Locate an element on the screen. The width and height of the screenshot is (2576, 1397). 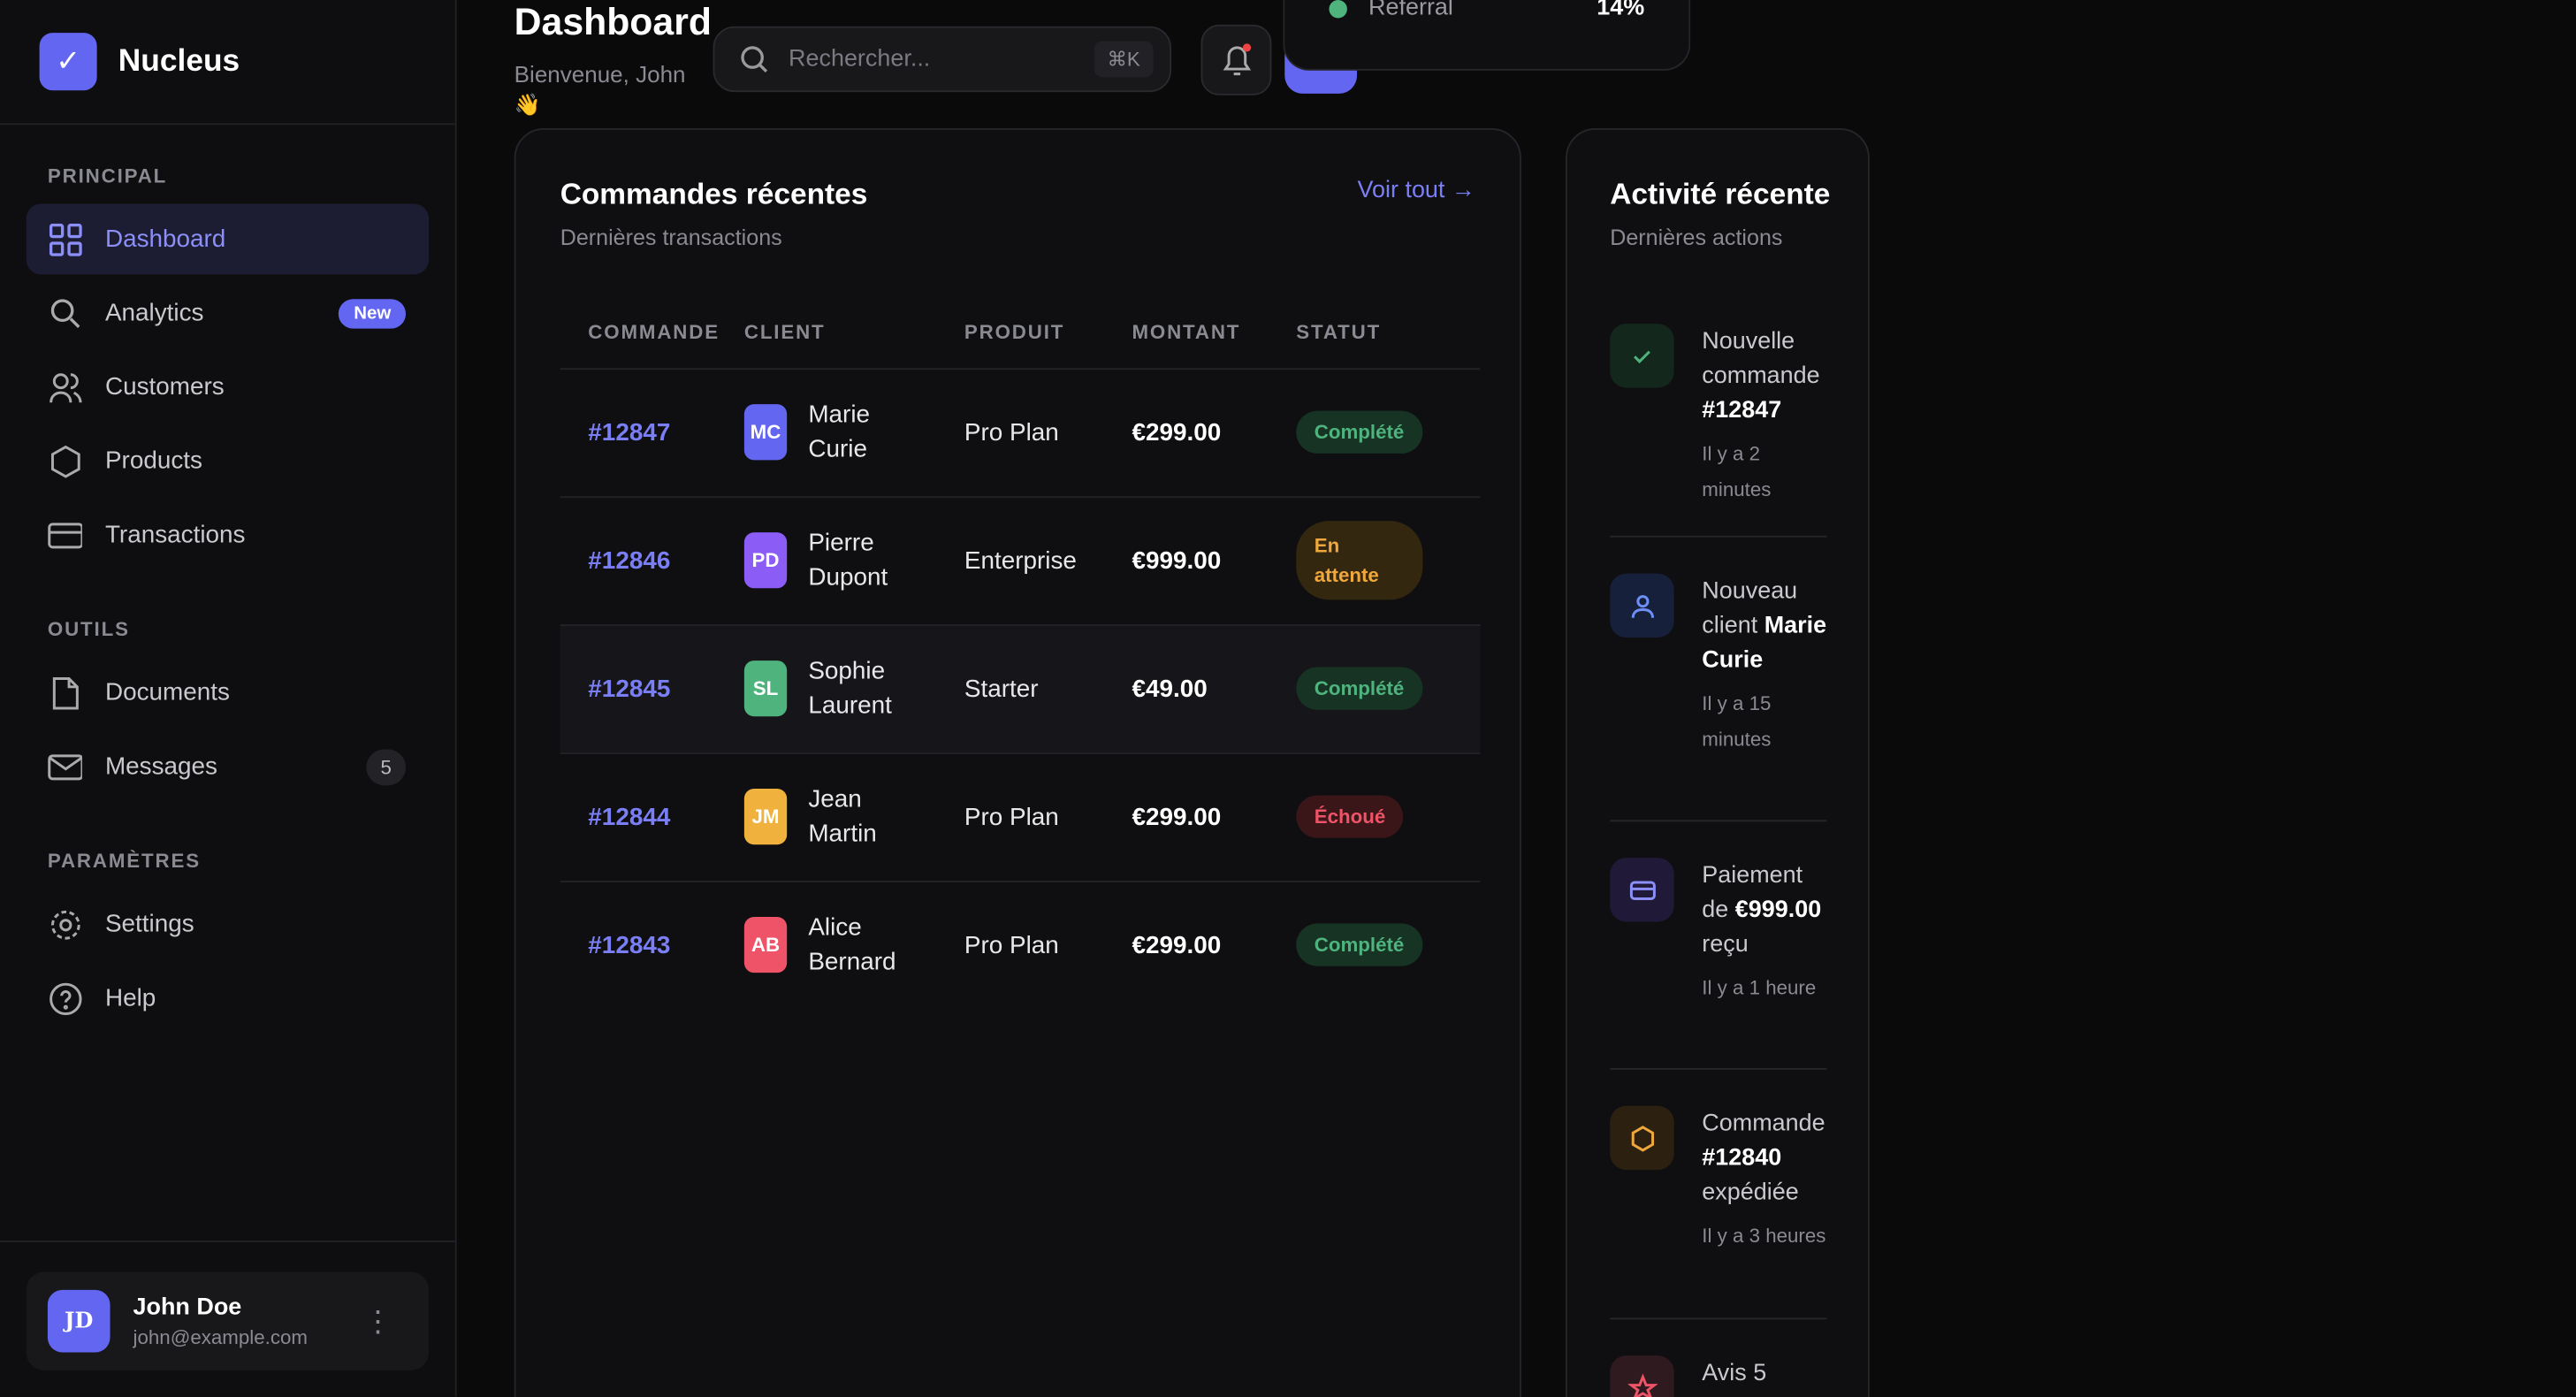
label: Settings is located at coordinates (149, 925).